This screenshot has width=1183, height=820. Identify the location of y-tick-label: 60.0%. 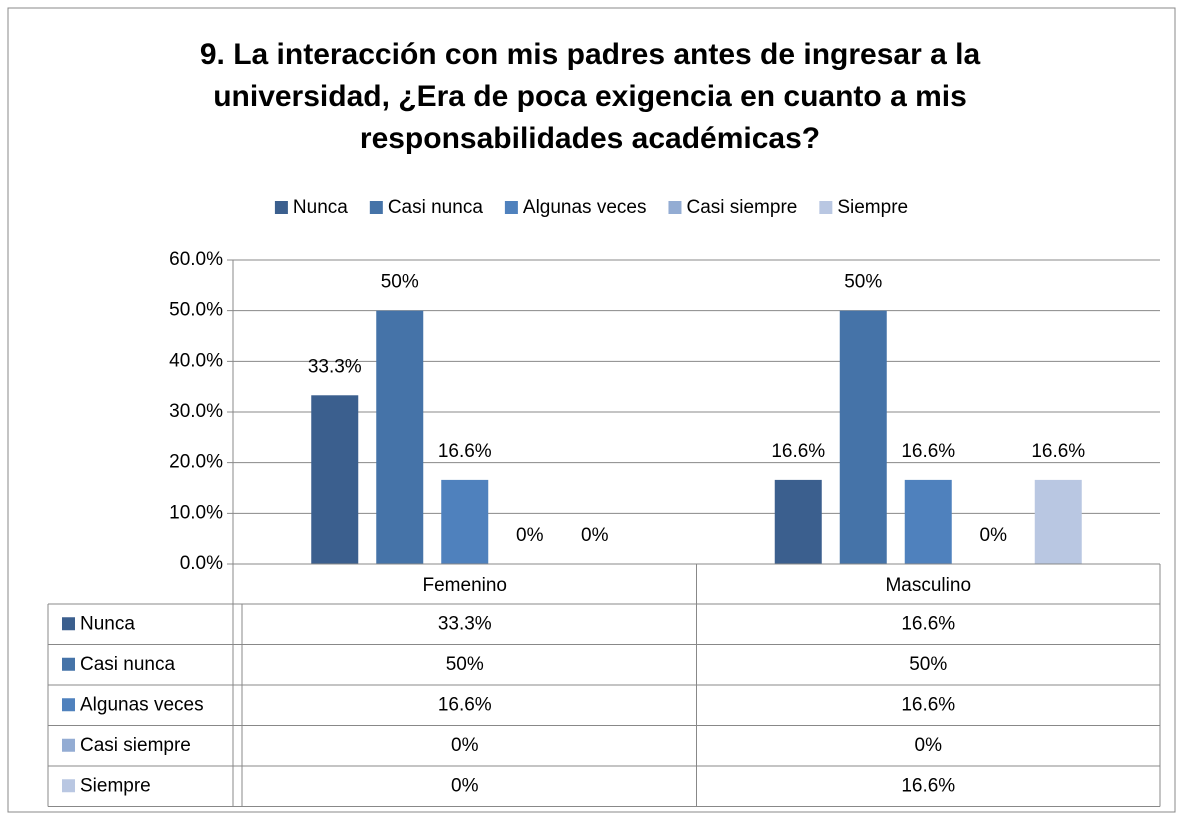
(196, 259).